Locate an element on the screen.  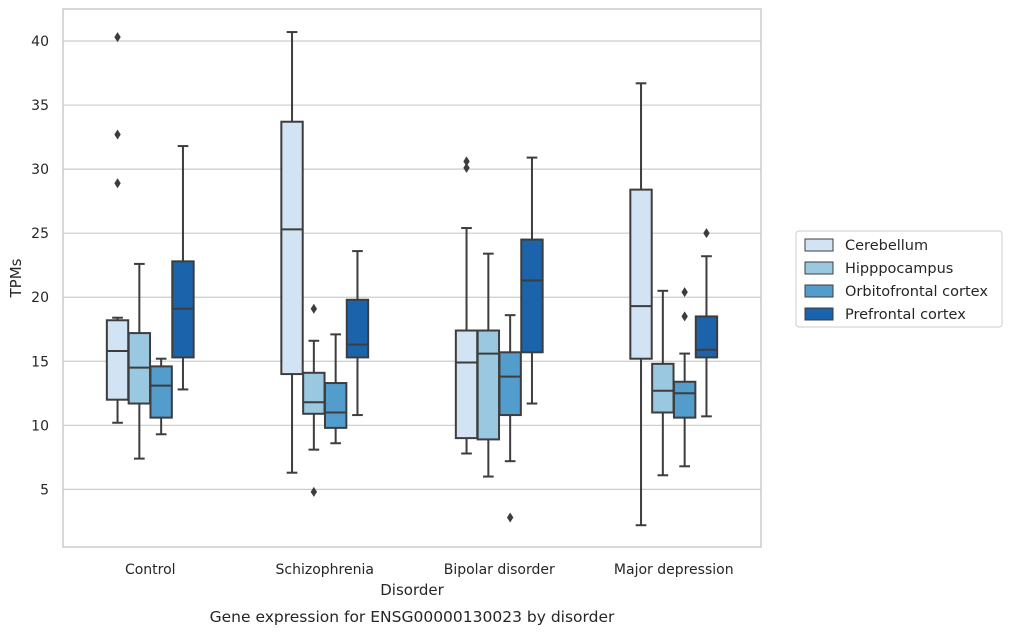
y-tick-labels: 5 10 15 20 25 30 35 40 is located at coordinates (40, 266).